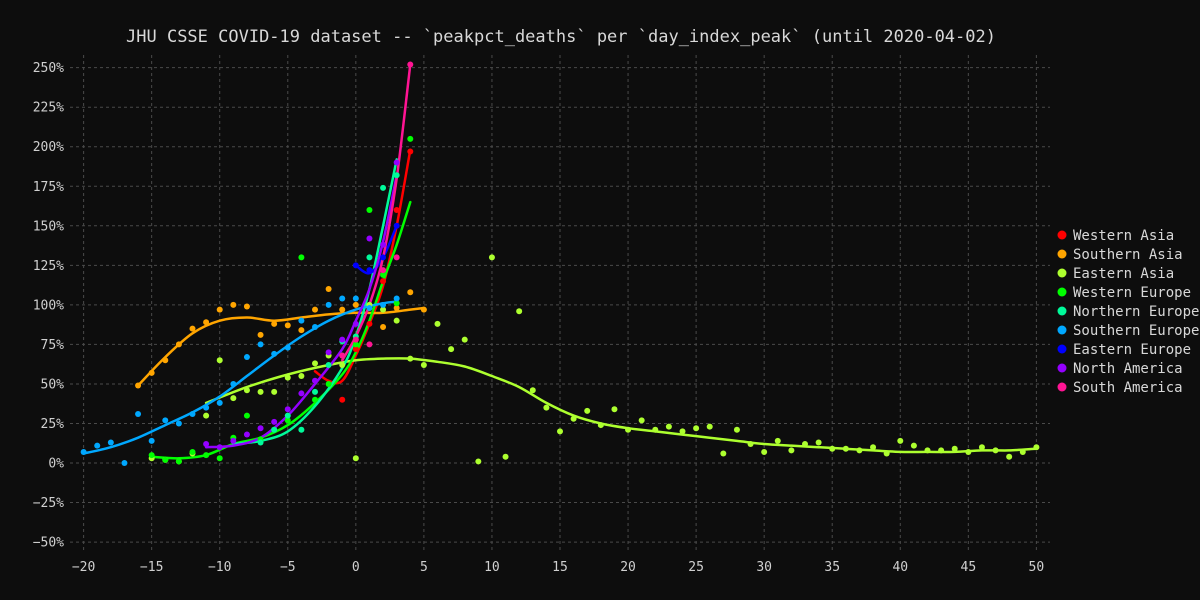 The height and width of the screenshot is (600, 1200). Describe the element at coordinates (1128, 369) in the screenshot. I see `north-america-legend-label: North America` at that location.